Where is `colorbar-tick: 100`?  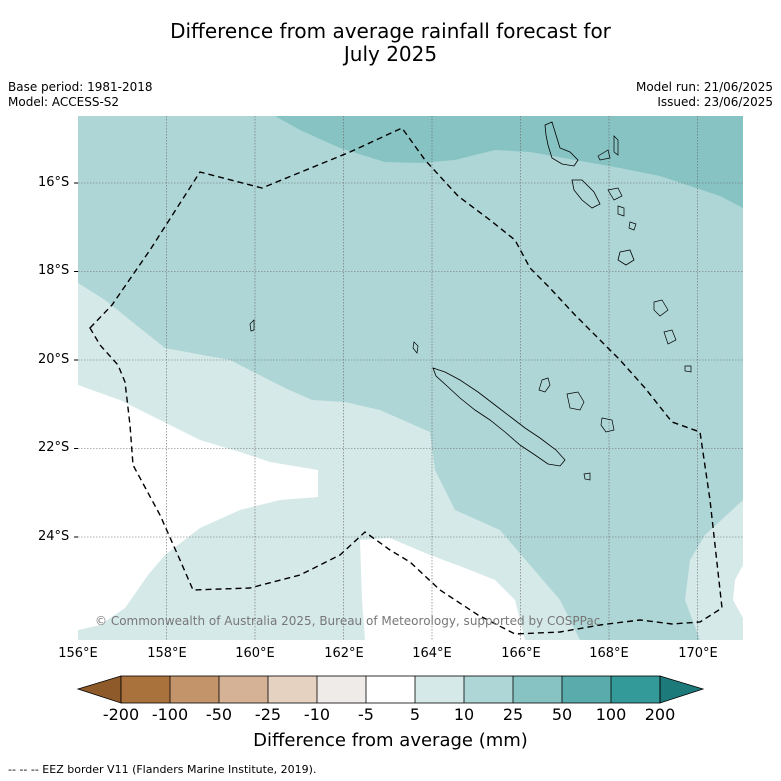 colorbar-tick: 100 is located at coordinates (611, 714).